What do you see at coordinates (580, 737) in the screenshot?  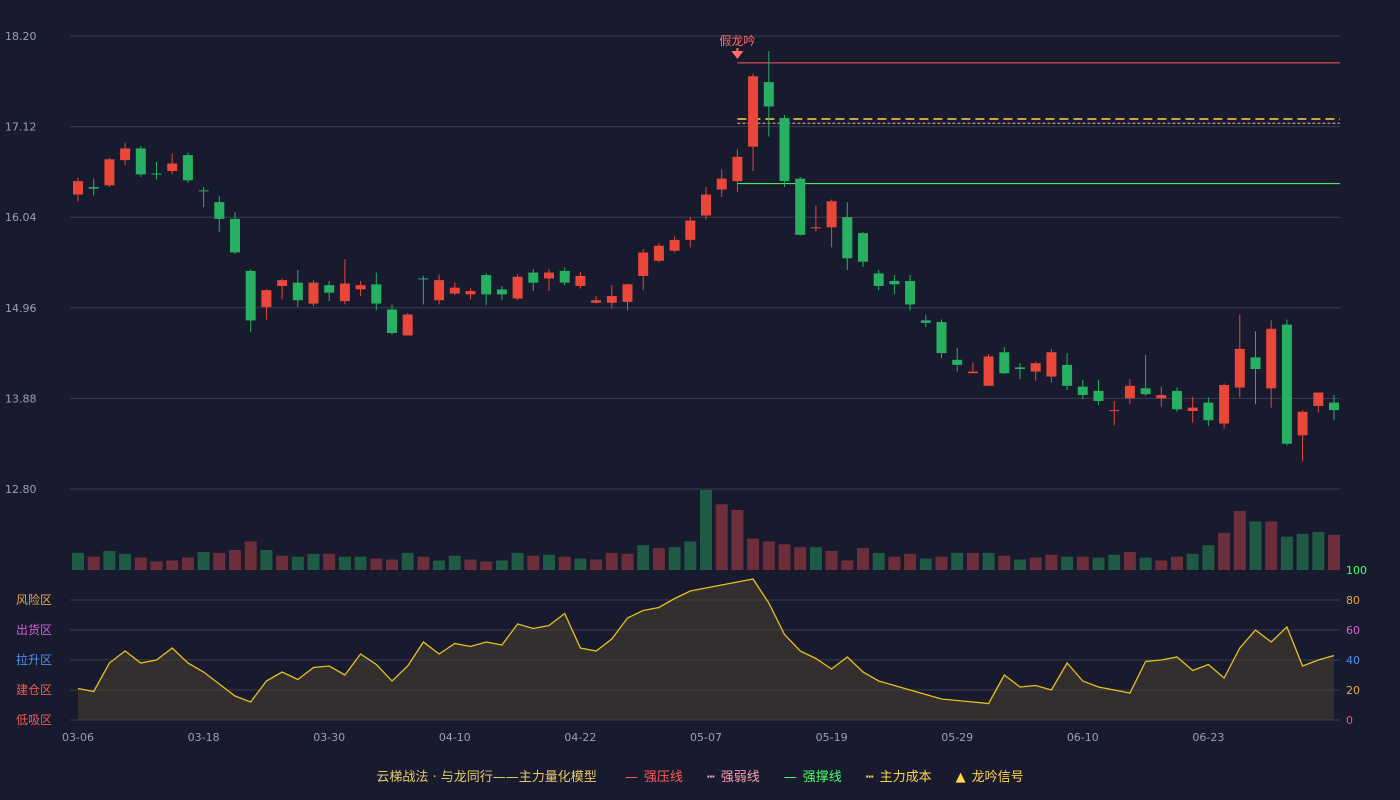 I see `date-tick-label: 04-22` at bounding box center [580, 737].